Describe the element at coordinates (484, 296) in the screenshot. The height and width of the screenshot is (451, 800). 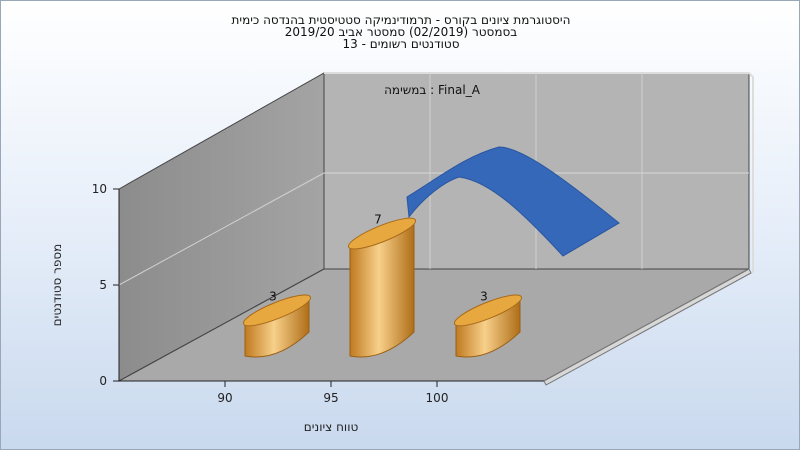
I see `bar-value-label-2: 3` at that location.